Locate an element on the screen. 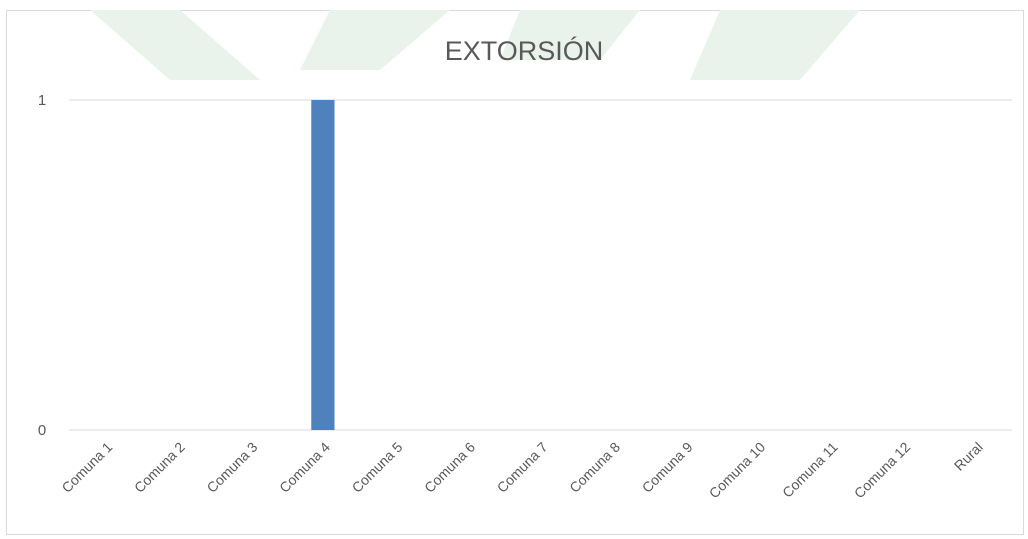 The width and height of the screenshot is (1028, 539). x-category-label: Comuna 7 is located at coordinates (522, 467).